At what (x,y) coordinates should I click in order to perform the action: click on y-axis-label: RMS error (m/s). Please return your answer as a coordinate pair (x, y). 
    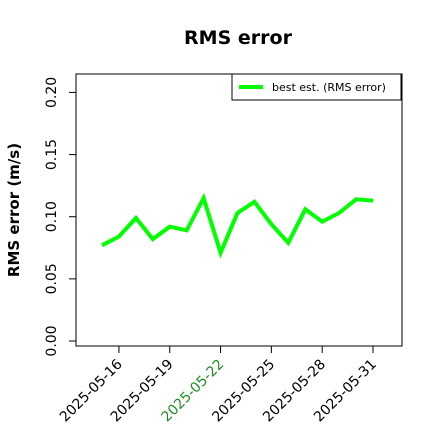
    Looking at the image, I should click on (14, 210).